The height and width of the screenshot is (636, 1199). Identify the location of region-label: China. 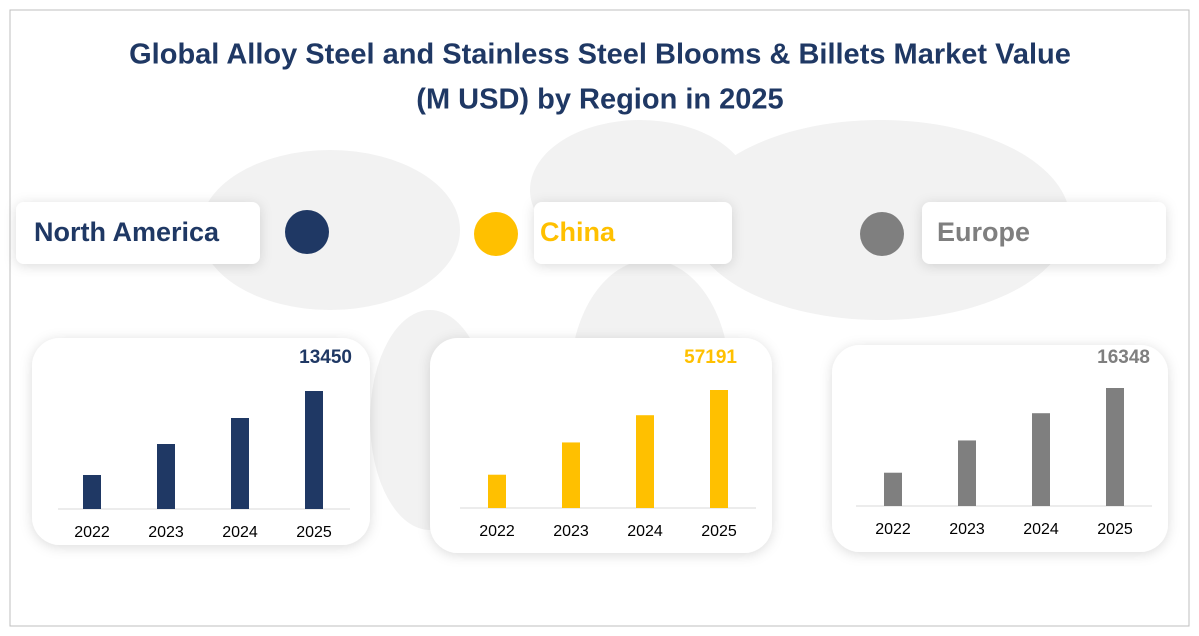
(578, 232).